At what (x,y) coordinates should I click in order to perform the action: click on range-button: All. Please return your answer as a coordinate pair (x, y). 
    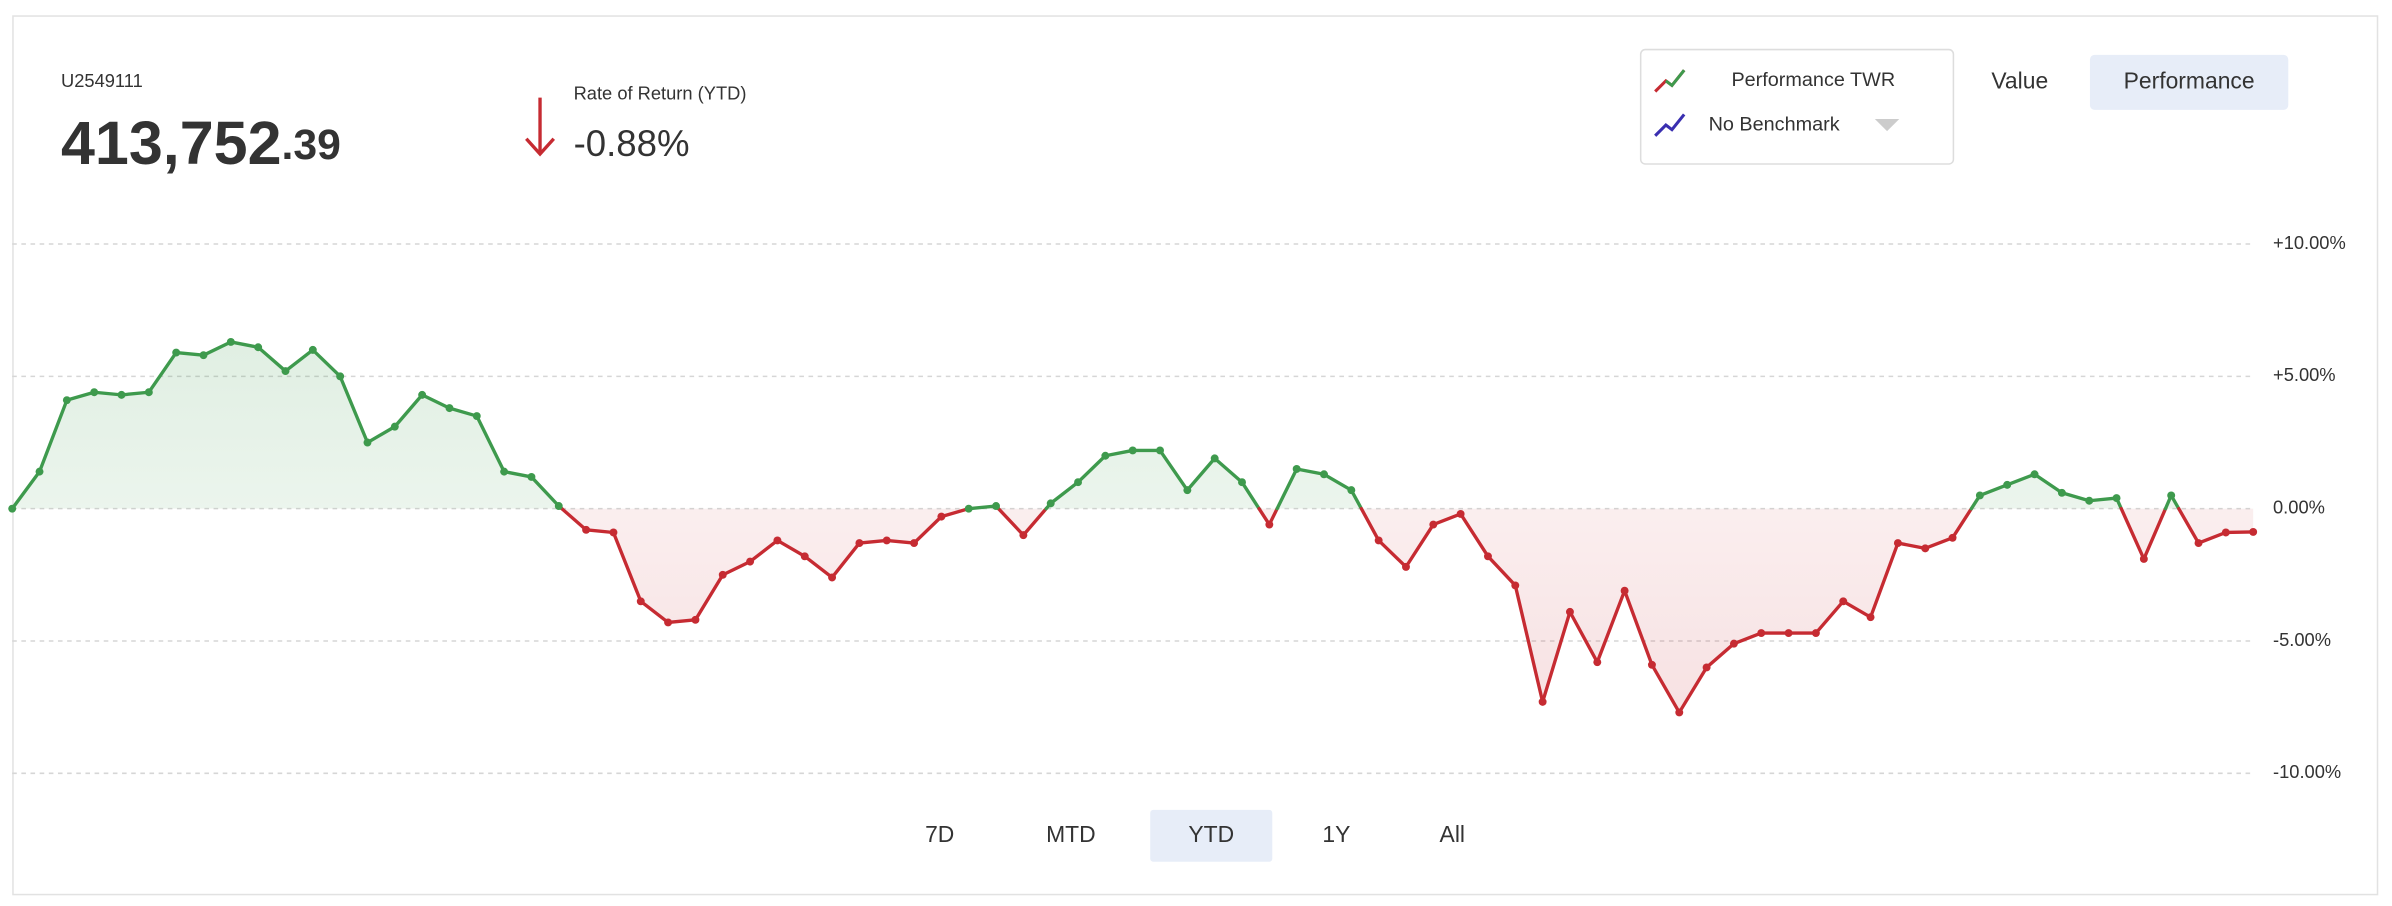
    Looking at the image, I should click on (1452, 834).